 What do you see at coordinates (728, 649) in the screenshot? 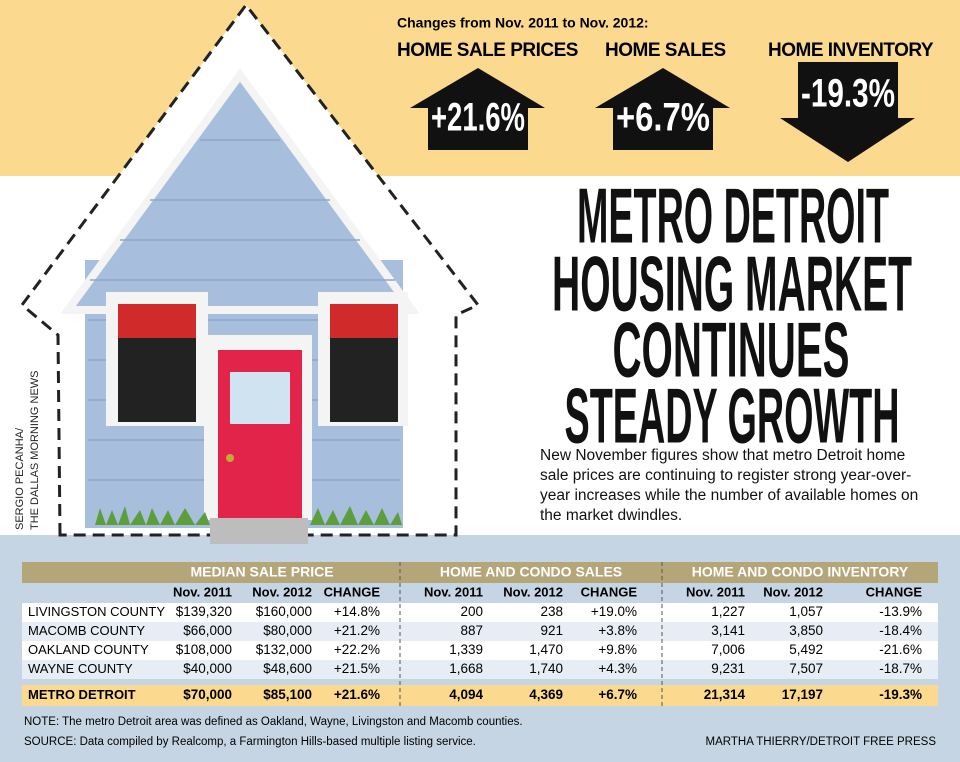
I see `table-cell: 7,006` at bounding box center [728, 649].